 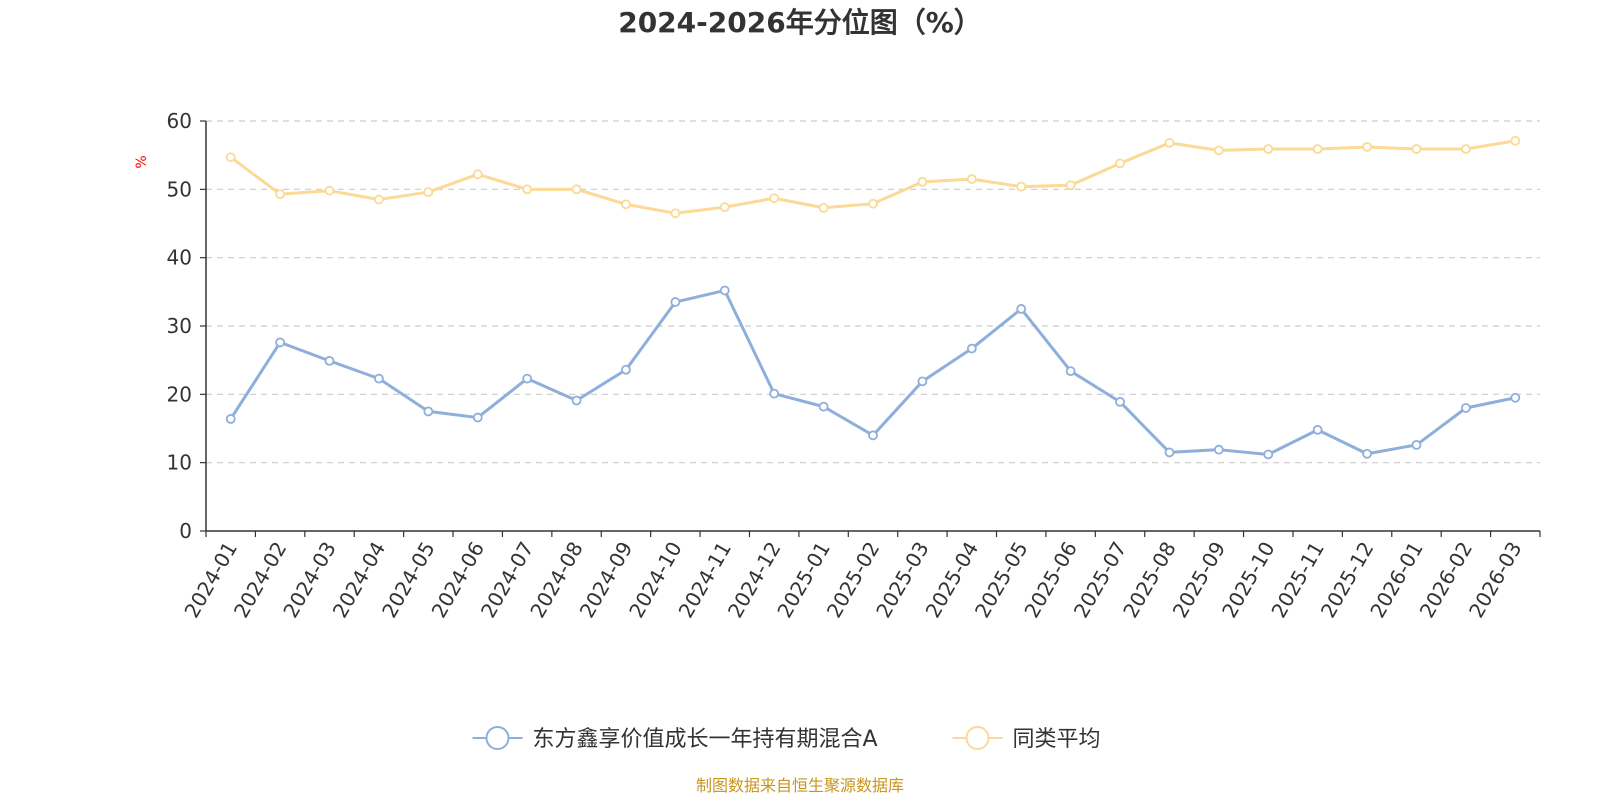 What do you see at coordinates (800, 22) in the screenshot?
I see `chart-title: 2024-2026年分位图（%）` at bounding box center [800, 22].